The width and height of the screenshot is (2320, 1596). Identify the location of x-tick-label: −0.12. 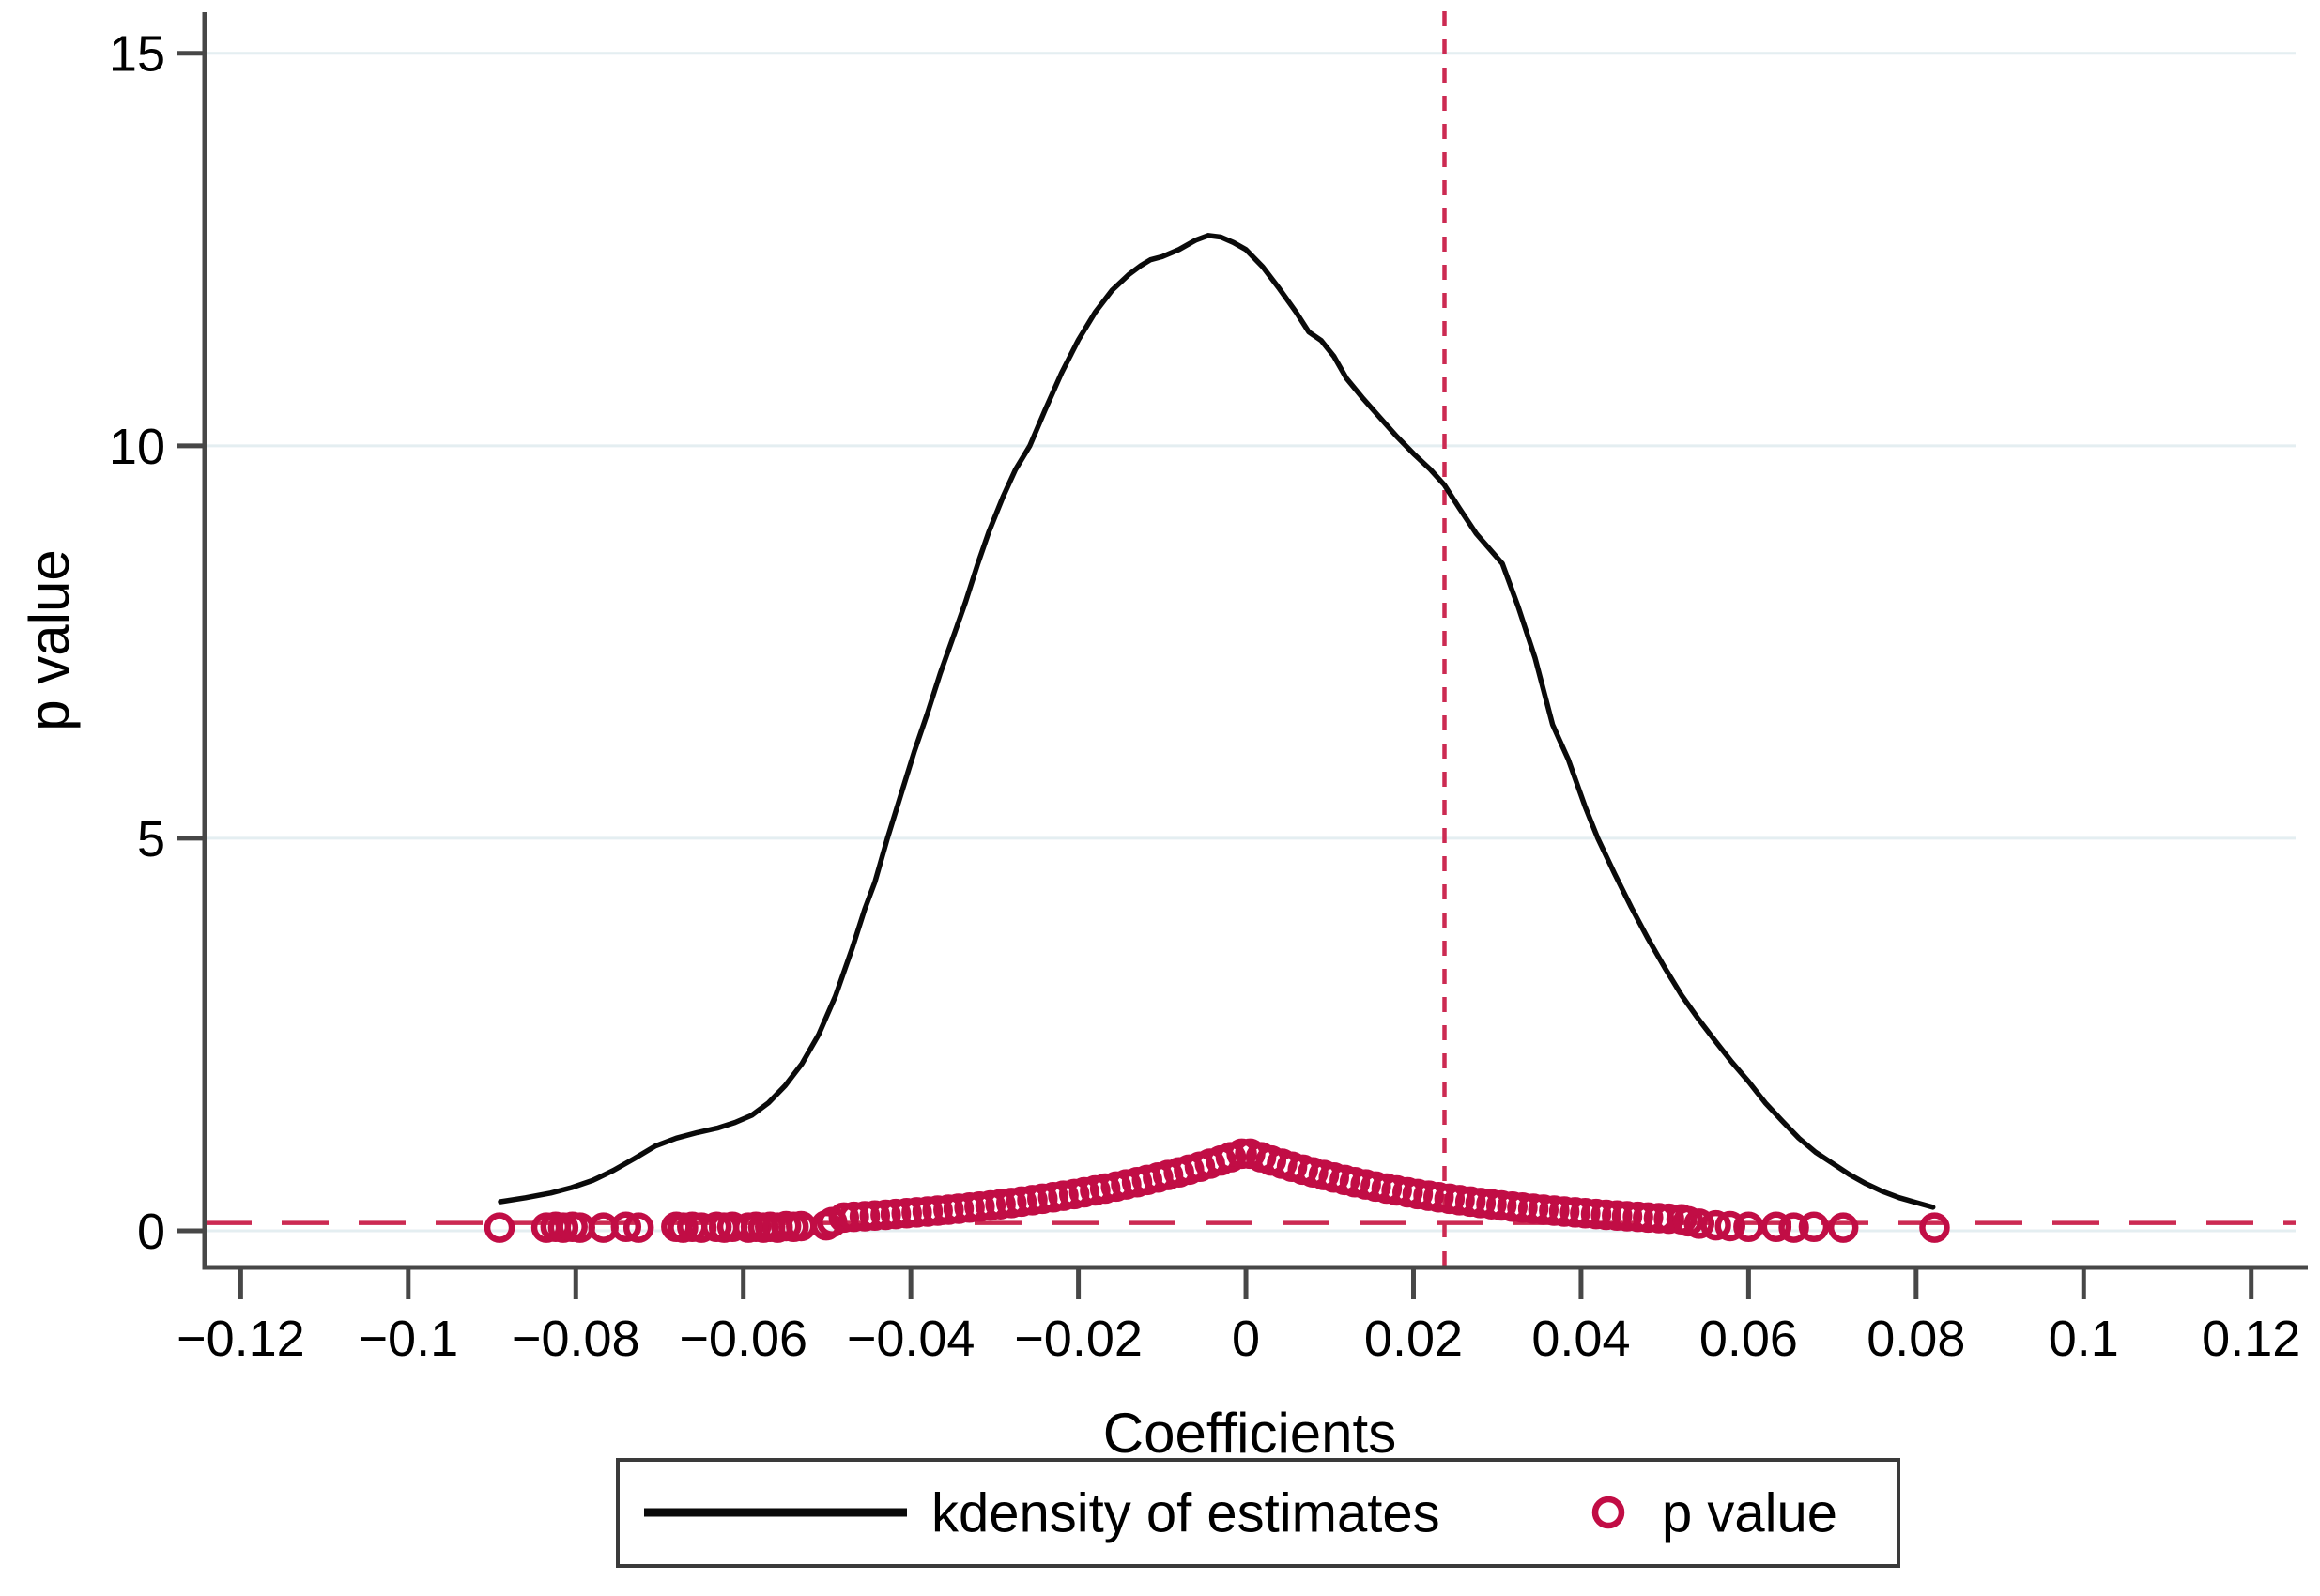
(241, 1339).